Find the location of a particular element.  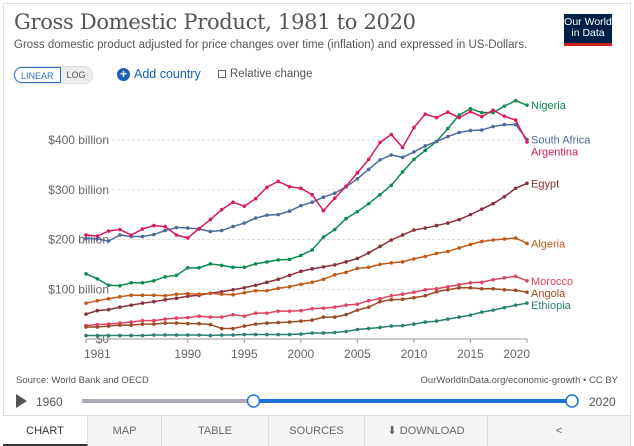

tab-map: MAP is located at coordinates (125, 431).